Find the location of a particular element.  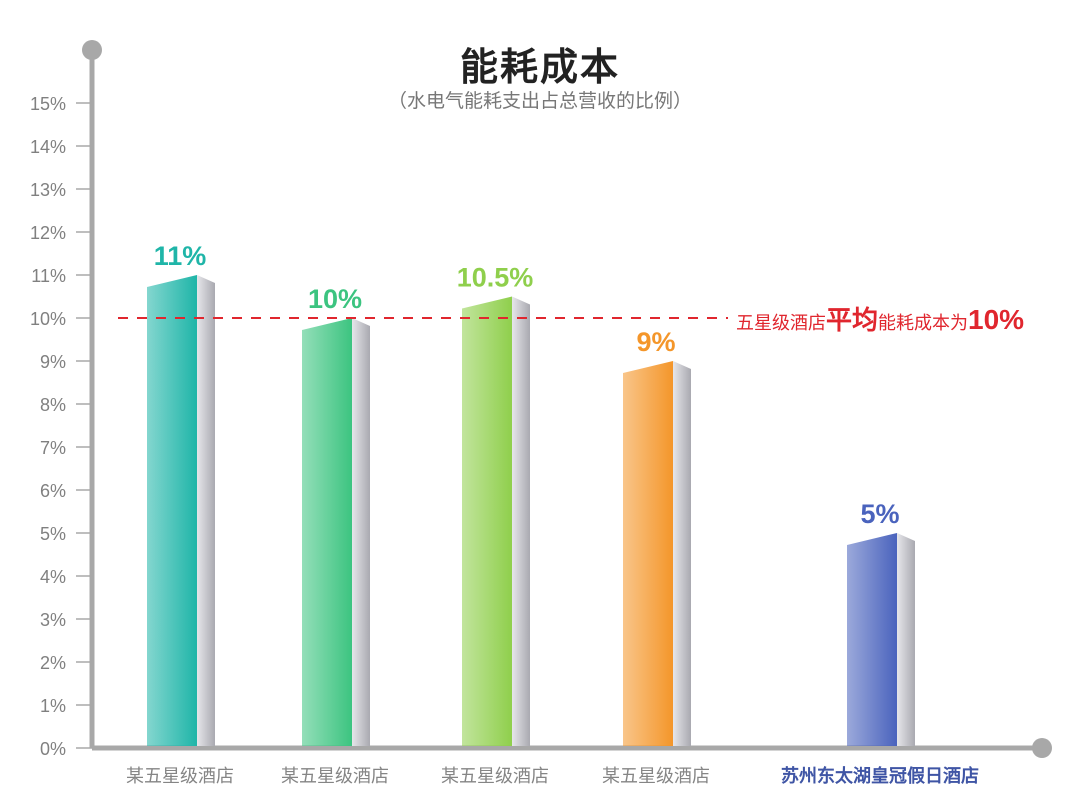

bar-value-label: 5% is located at coordinates (879, 514).